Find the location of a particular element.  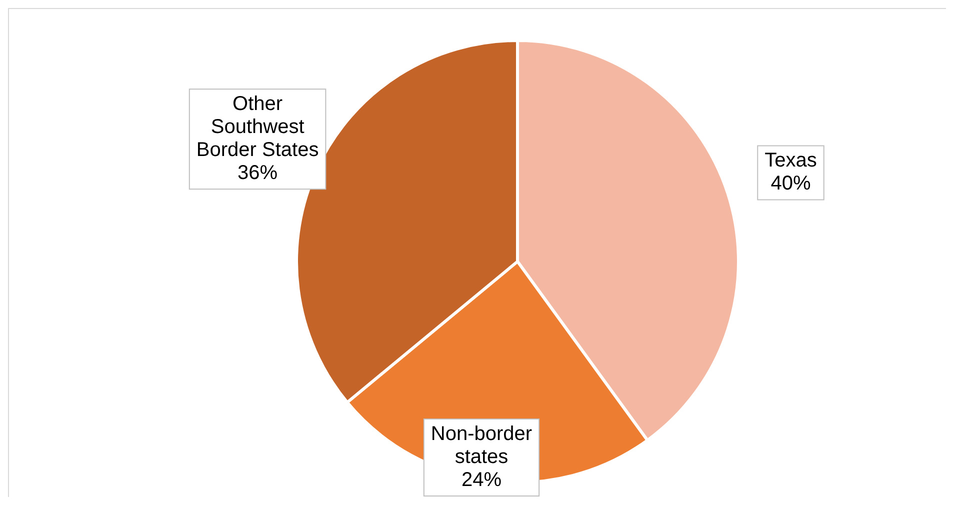

slice-label: Other Southwest Border States is located at coordinates (257, 127).